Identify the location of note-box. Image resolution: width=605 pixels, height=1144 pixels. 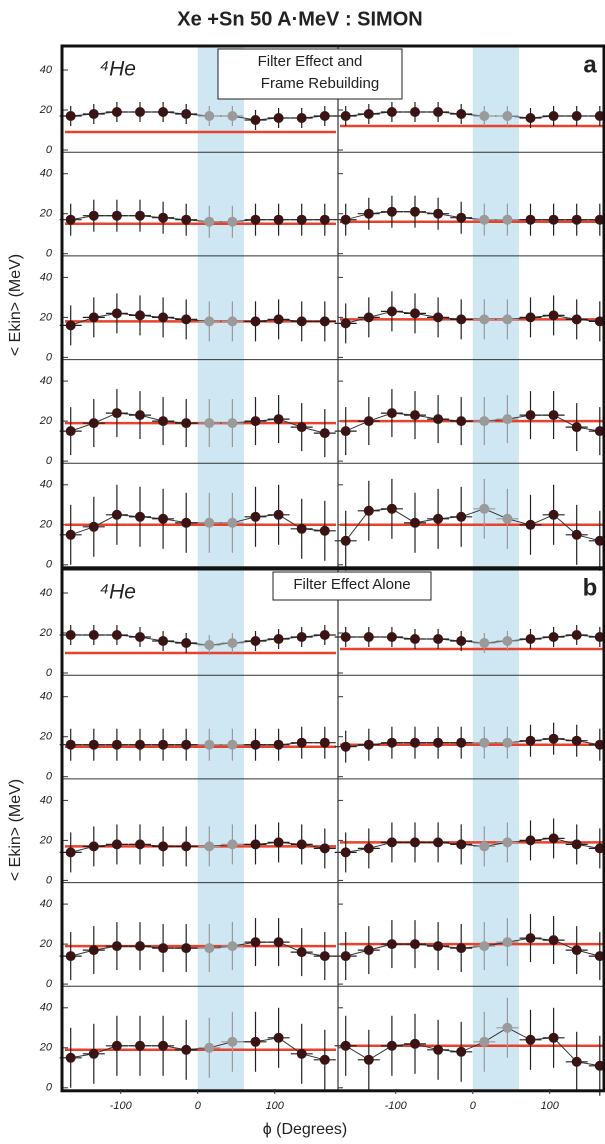
(310, 74).